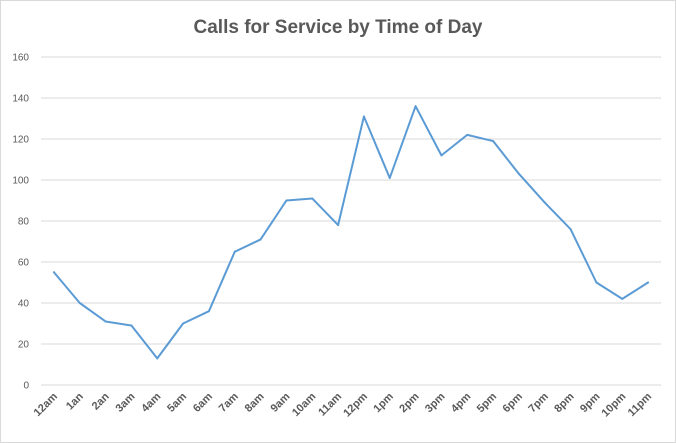  I want to click on x-tick-label: 5pm, so click(487, 402).